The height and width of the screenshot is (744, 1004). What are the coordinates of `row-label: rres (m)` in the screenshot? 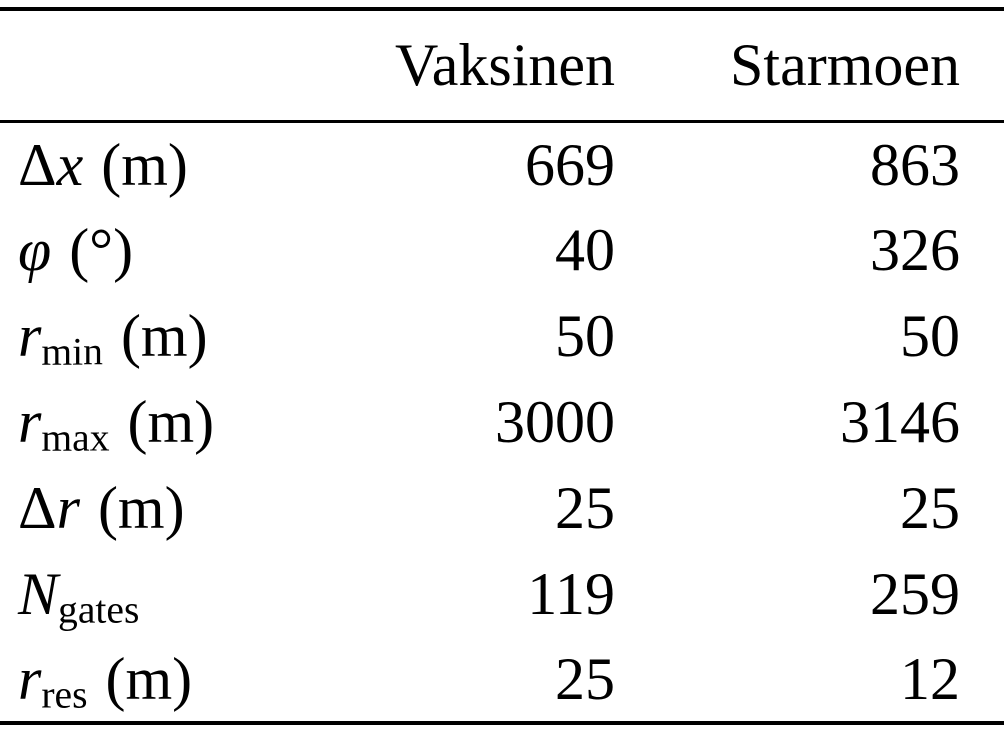 It's located at (187, 680).